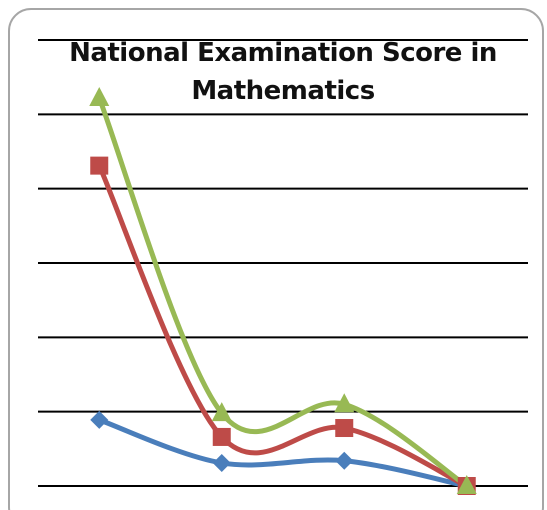  Describe the element at coordinates (283, 453) in the screenshot. I see `series-line` at that location.